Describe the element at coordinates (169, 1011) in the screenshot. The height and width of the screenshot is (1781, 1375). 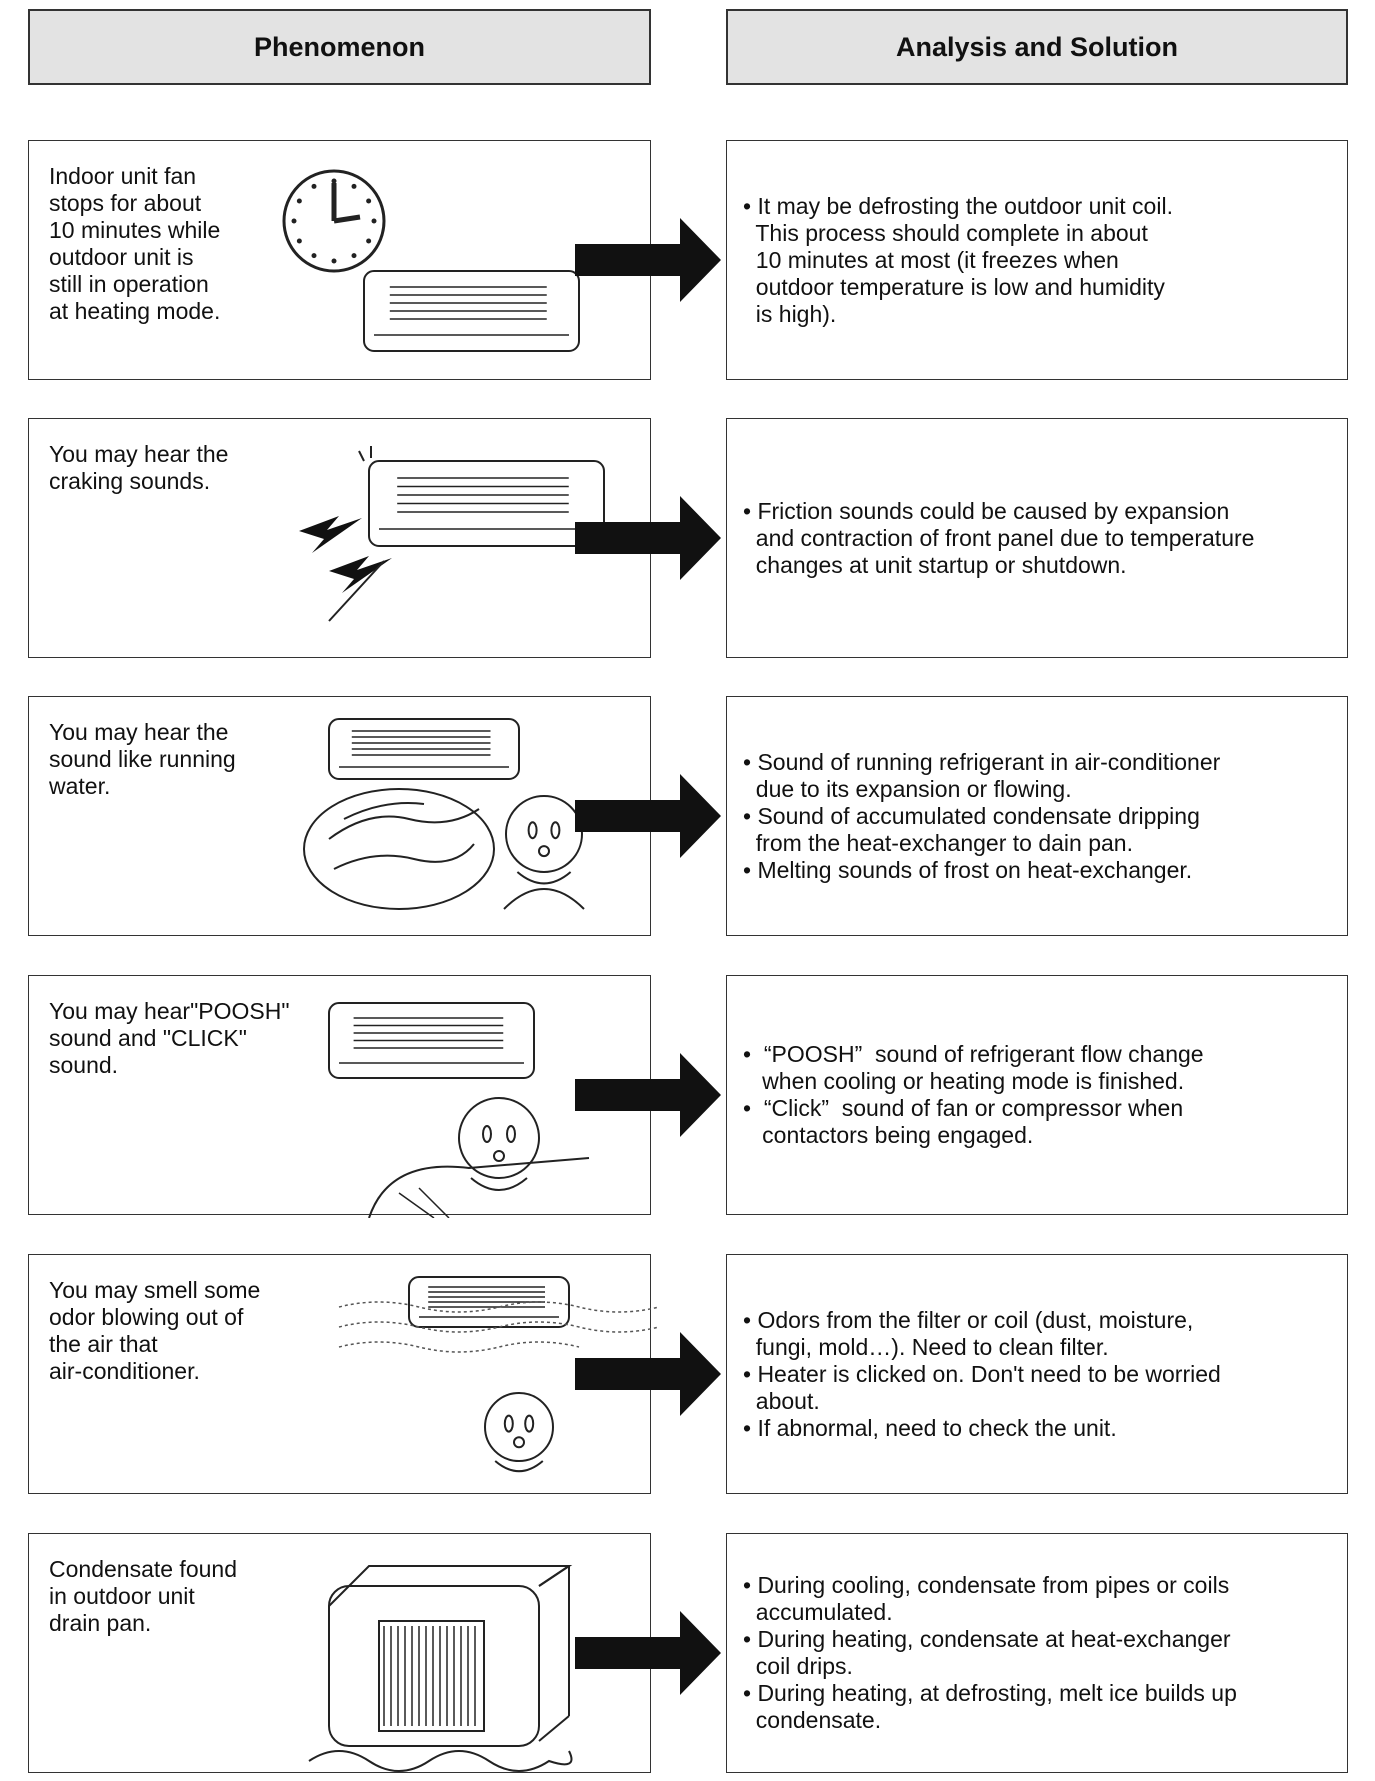
I see `text-line: You may hear"POOSH"` at that location.